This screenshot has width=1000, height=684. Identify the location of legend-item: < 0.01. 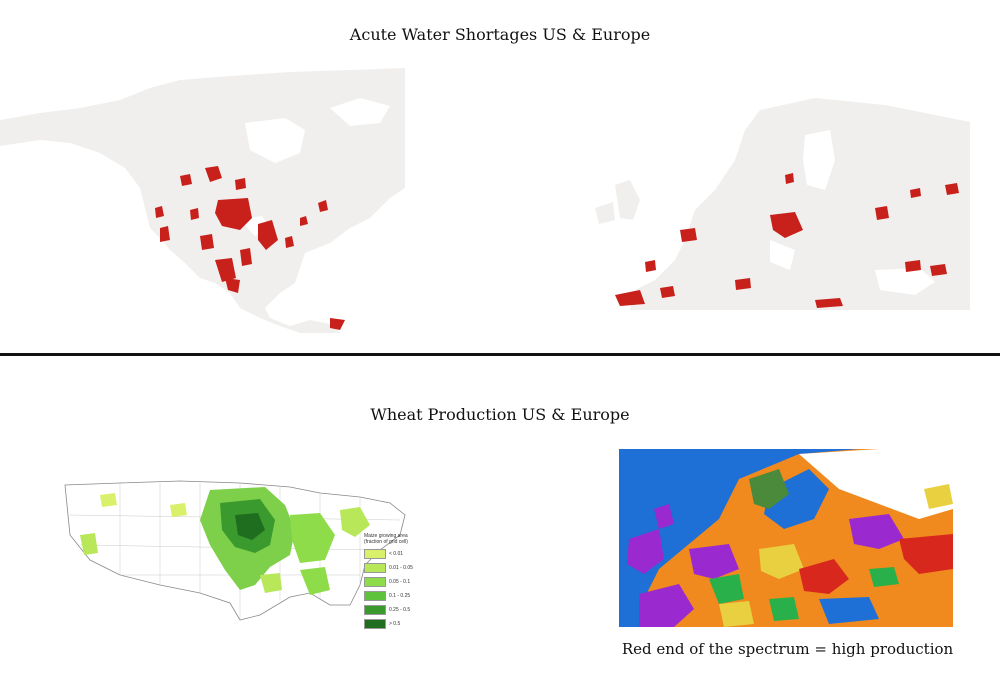
(394, 554).